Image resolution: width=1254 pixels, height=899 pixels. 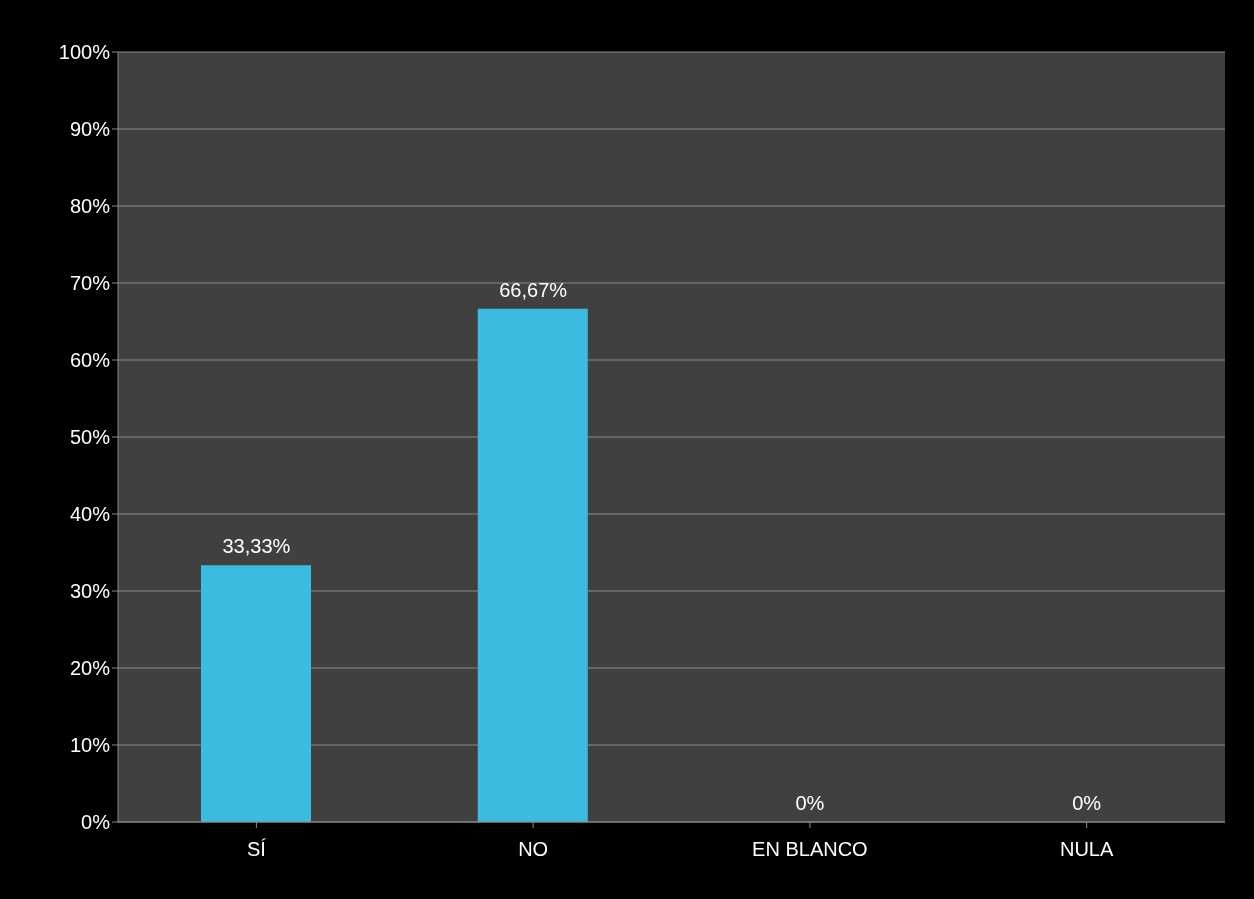 What do you see at coordinates (256, 546) in the screenshot?
I see `data-label: 33,33%` at bounding box center [256, 546].